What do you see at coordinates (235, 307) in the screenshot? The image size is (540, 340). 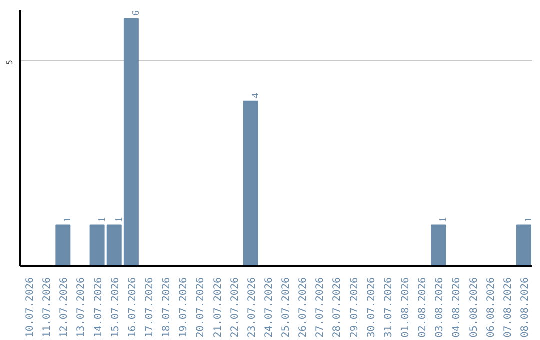 I see `x-tick-label: 22.07.2026` at bounding box center [235, 307].